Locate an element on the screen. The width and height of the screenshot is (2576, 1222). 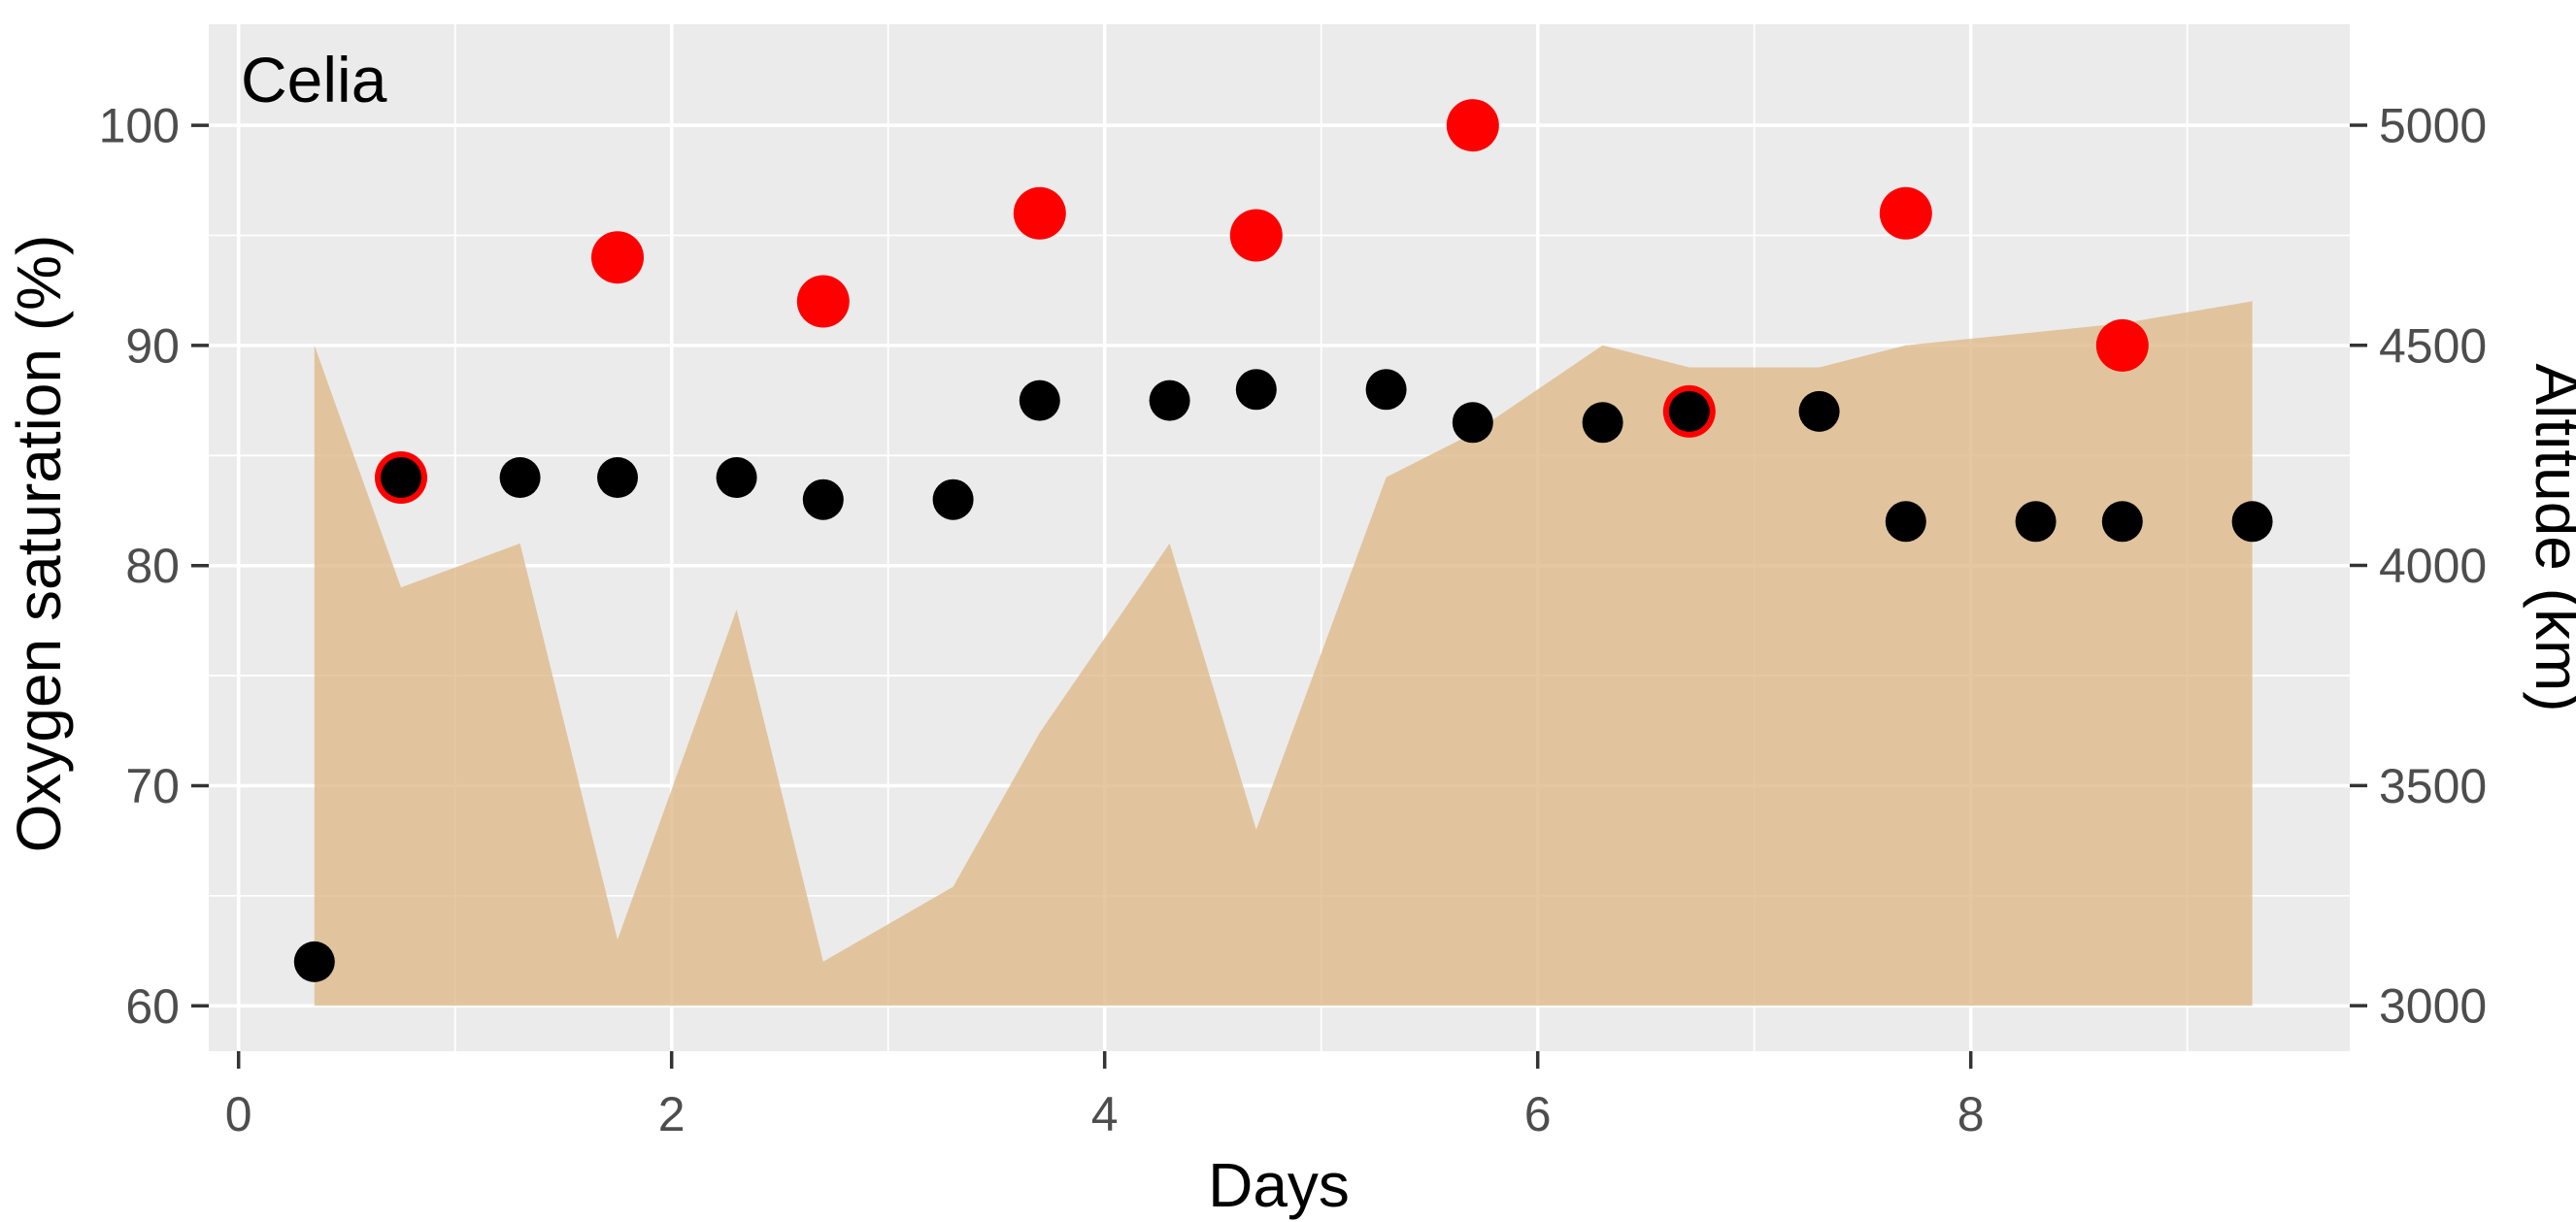
x-tick-label: 0 is located at coordinates (239, 1114).